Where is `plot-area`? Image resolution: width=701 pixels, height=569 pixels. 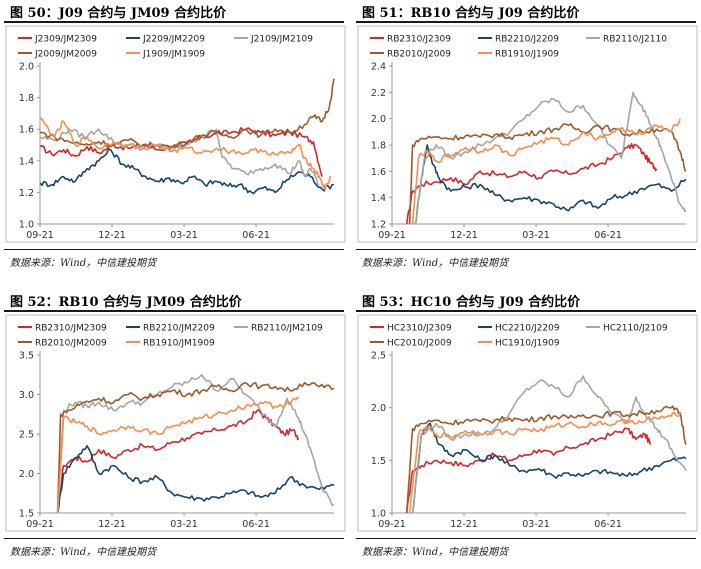 plot-area is located at coordinates (187, 136).